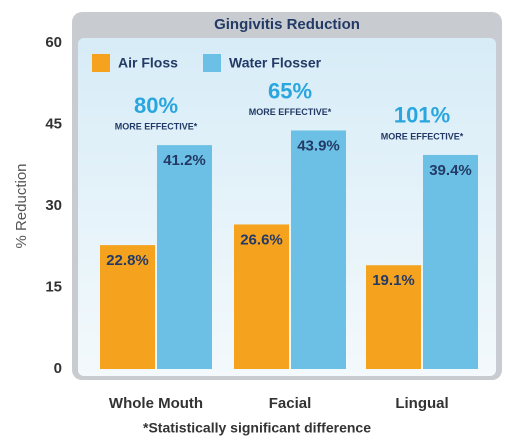 Image resolution: width=514 pixels, height=441 pixels. Describe the element at coordinates (148, 63) in the screenshot. I see `legend-label: Air Floss` at that location.